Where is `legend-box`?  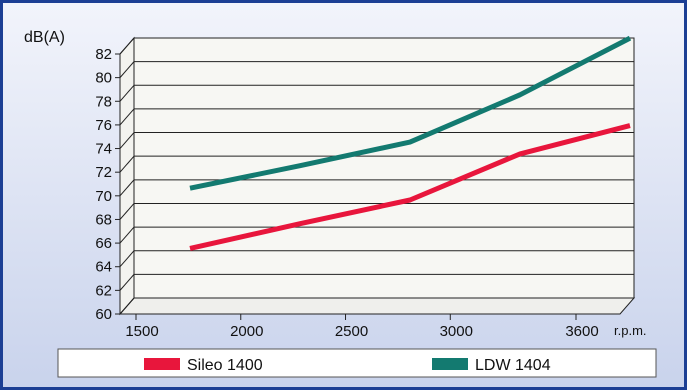
legend-box is located at coordinates (357, 363).